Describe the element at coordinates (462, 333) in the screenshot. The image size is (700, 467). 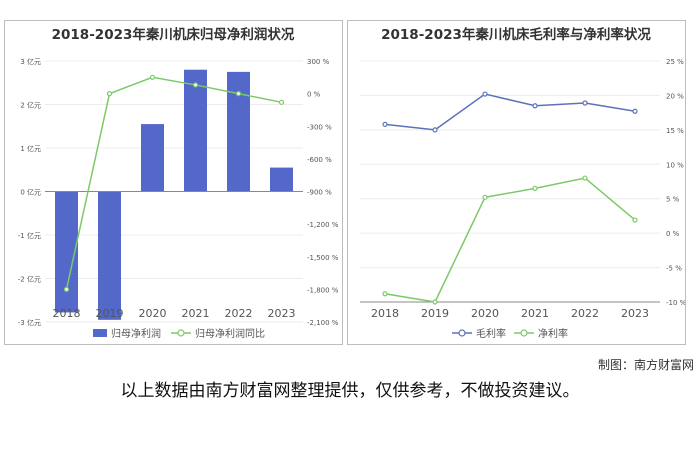
I see `legend-marker-gross` at that location.